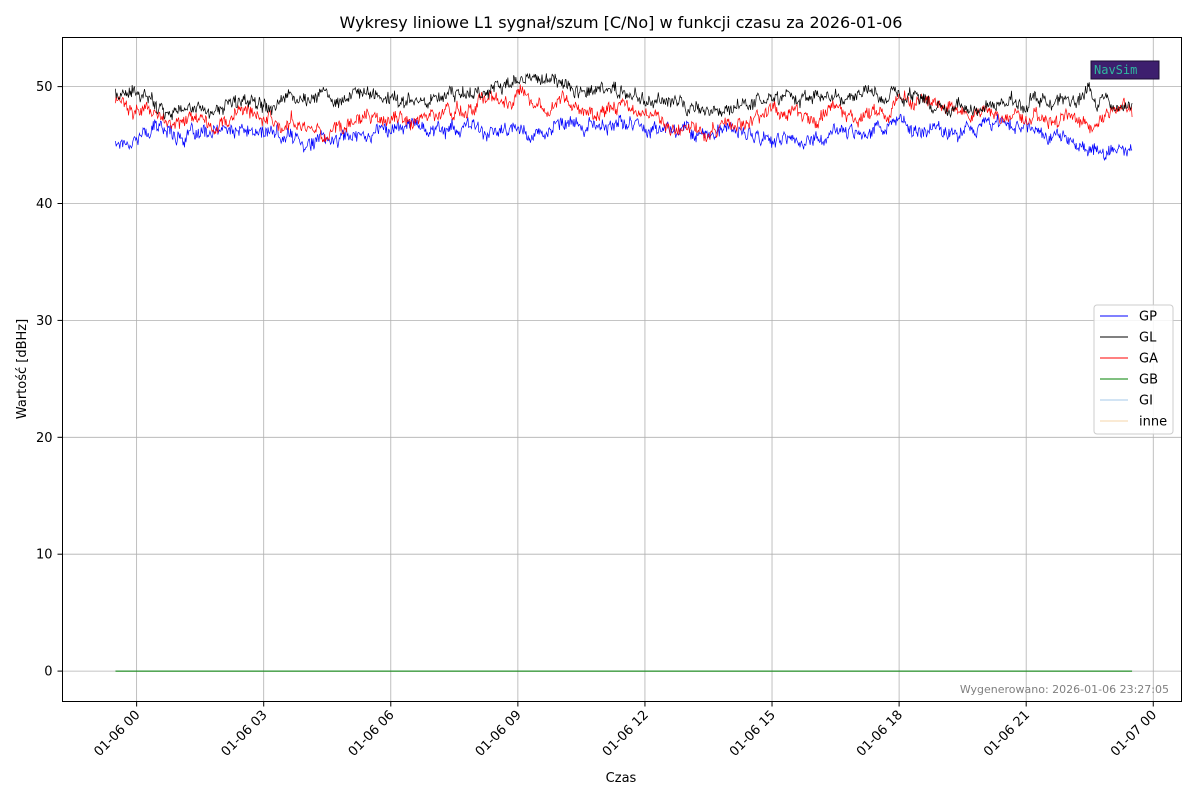  Describe the element at coordinates (753, 734) in the screenshot. I see `x-tick-label: 01-06 15` at that location.